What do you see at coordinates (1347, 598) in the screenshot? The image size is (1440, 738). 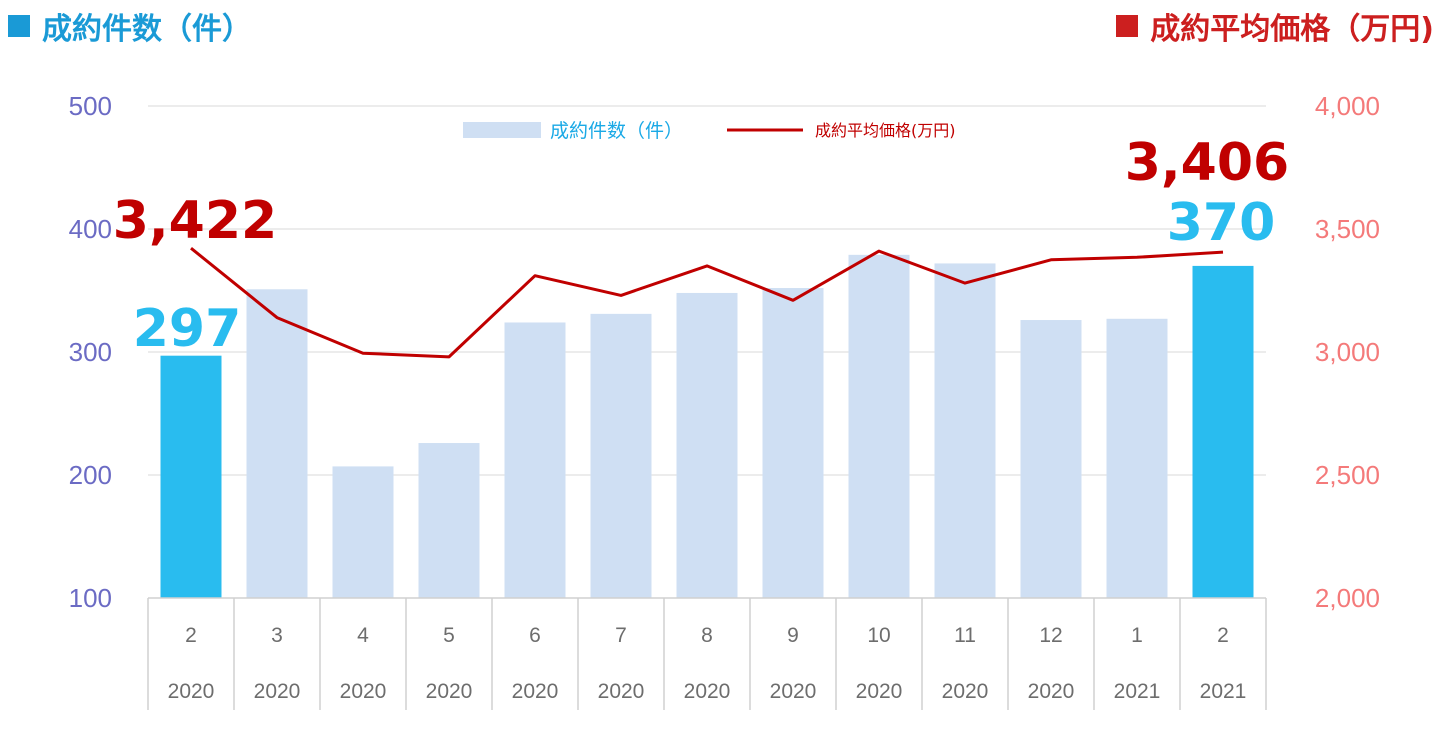 I see `right-axis-tick-label: 2,000` at bounding box center [1347, 598].